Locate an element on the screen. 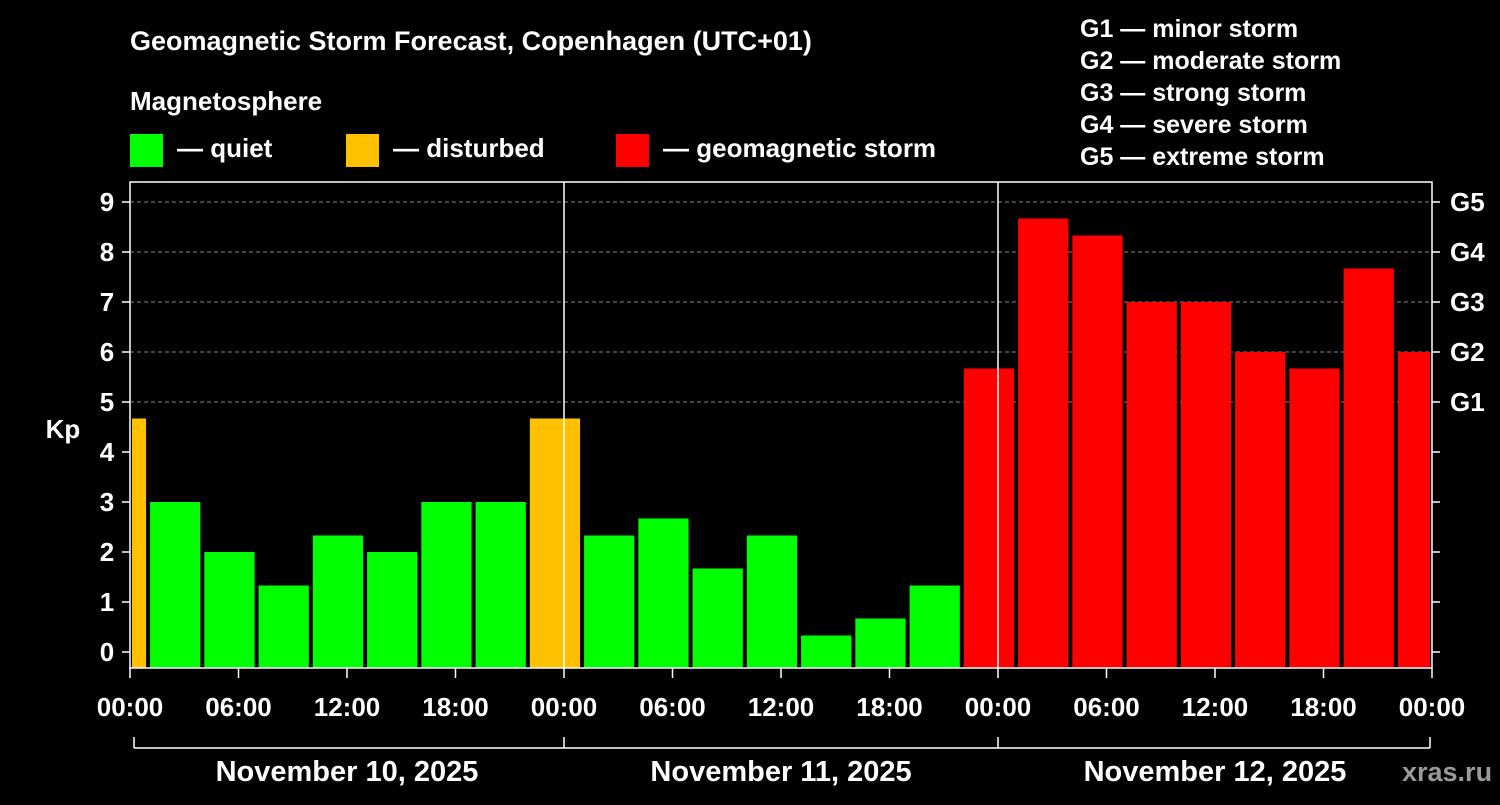  g-label-g1: G1 is located at coordinates (1467, 402).